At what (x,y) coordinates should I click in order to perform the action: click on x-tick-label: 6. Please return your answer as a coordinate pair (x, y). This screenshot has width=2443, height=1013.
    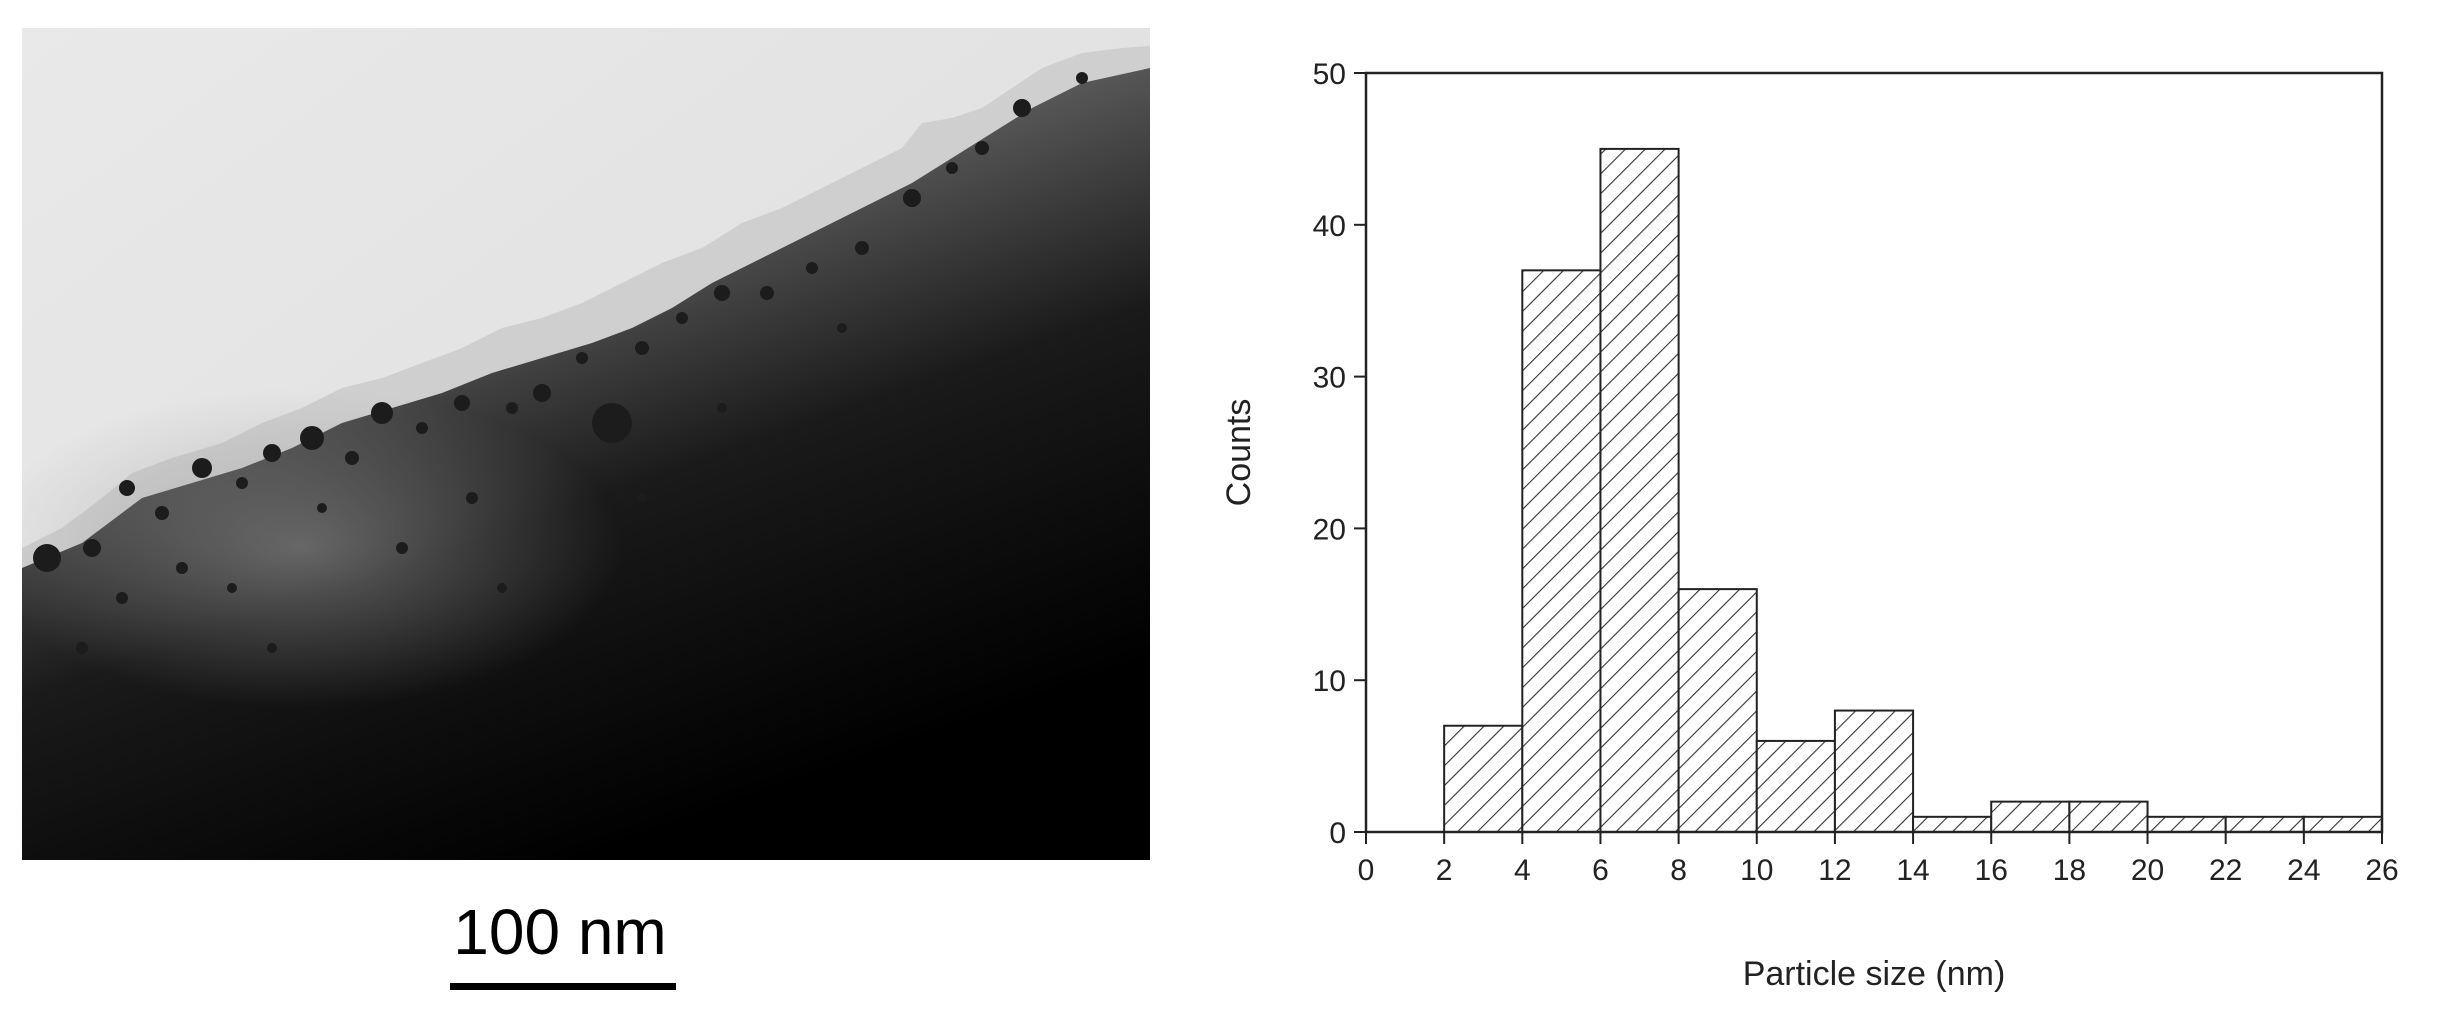
    Looking at the image, I should click on (1600, 870).